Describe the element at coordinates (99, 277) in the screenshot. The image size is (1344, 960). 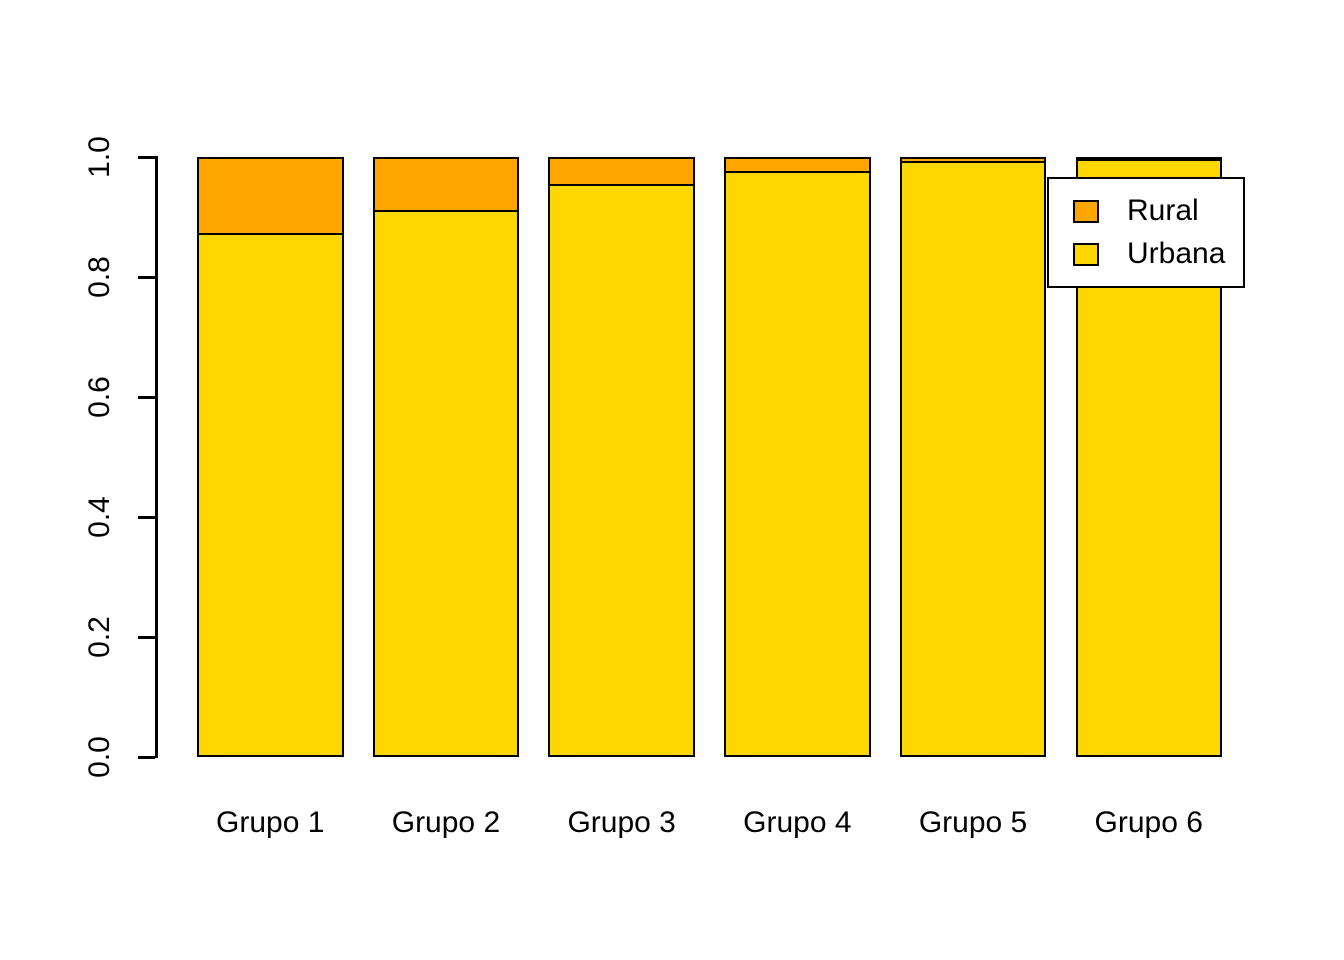
I see `y-axis-tick-label: 0.8` at that location.